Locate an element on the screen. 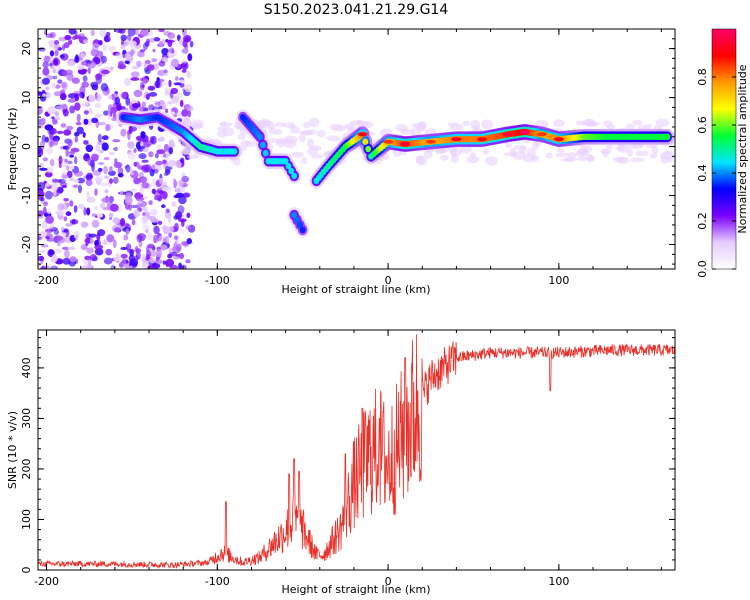 The width and height of the screenshot is (750, 600). x-tick-label: 0 is located at coordinates (388, 581).